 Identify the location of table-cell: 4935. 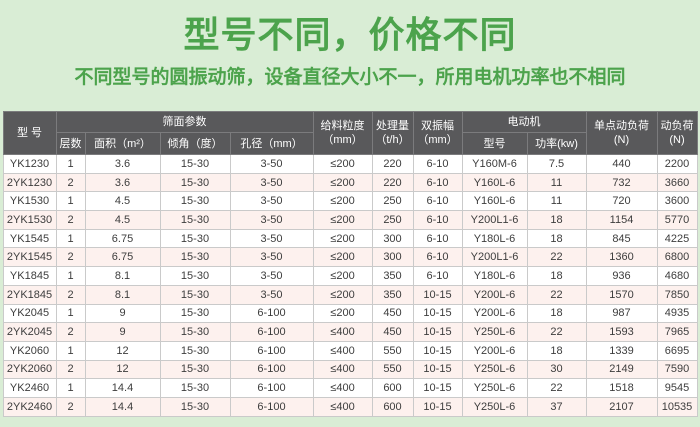
(677, 313).